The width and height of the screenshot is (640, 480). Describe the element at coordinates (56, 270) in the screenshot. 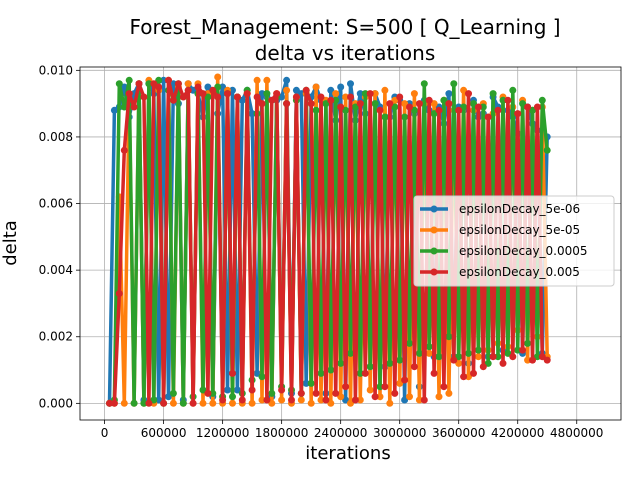

I see `y-tick-label: 0.004` at that location.